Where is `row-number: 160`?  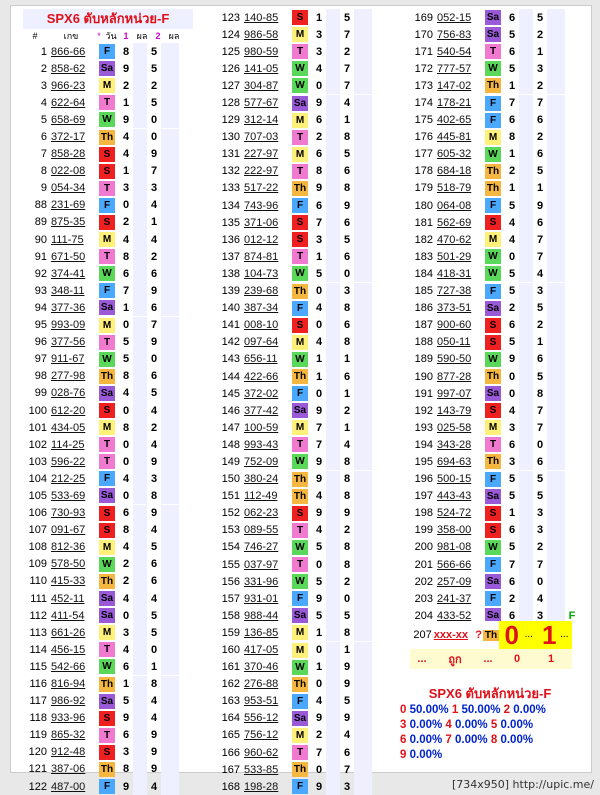 row-number: 160 is located at coordinates (230, 650).